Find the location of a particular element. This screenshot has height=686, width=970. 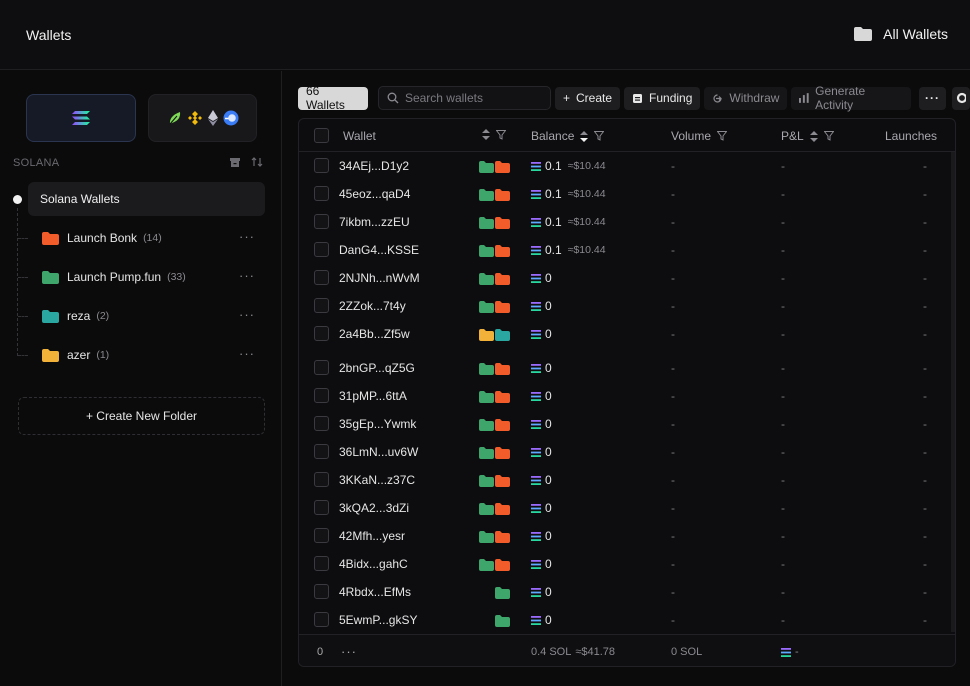

wallet-address: 2ZZok...7t4y is located at coordinates (372, 306).